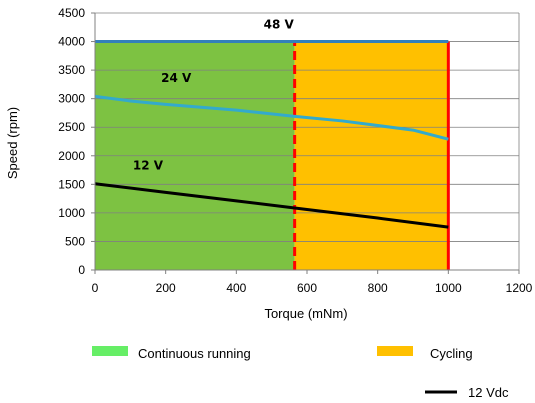 The height and width of the screenshot is (403, 535). What do you see at coordinates (488, 392) in the screenshot?
I see `legend-label-12-vdc: 12 Vdc` at bounding box center [488, 392].